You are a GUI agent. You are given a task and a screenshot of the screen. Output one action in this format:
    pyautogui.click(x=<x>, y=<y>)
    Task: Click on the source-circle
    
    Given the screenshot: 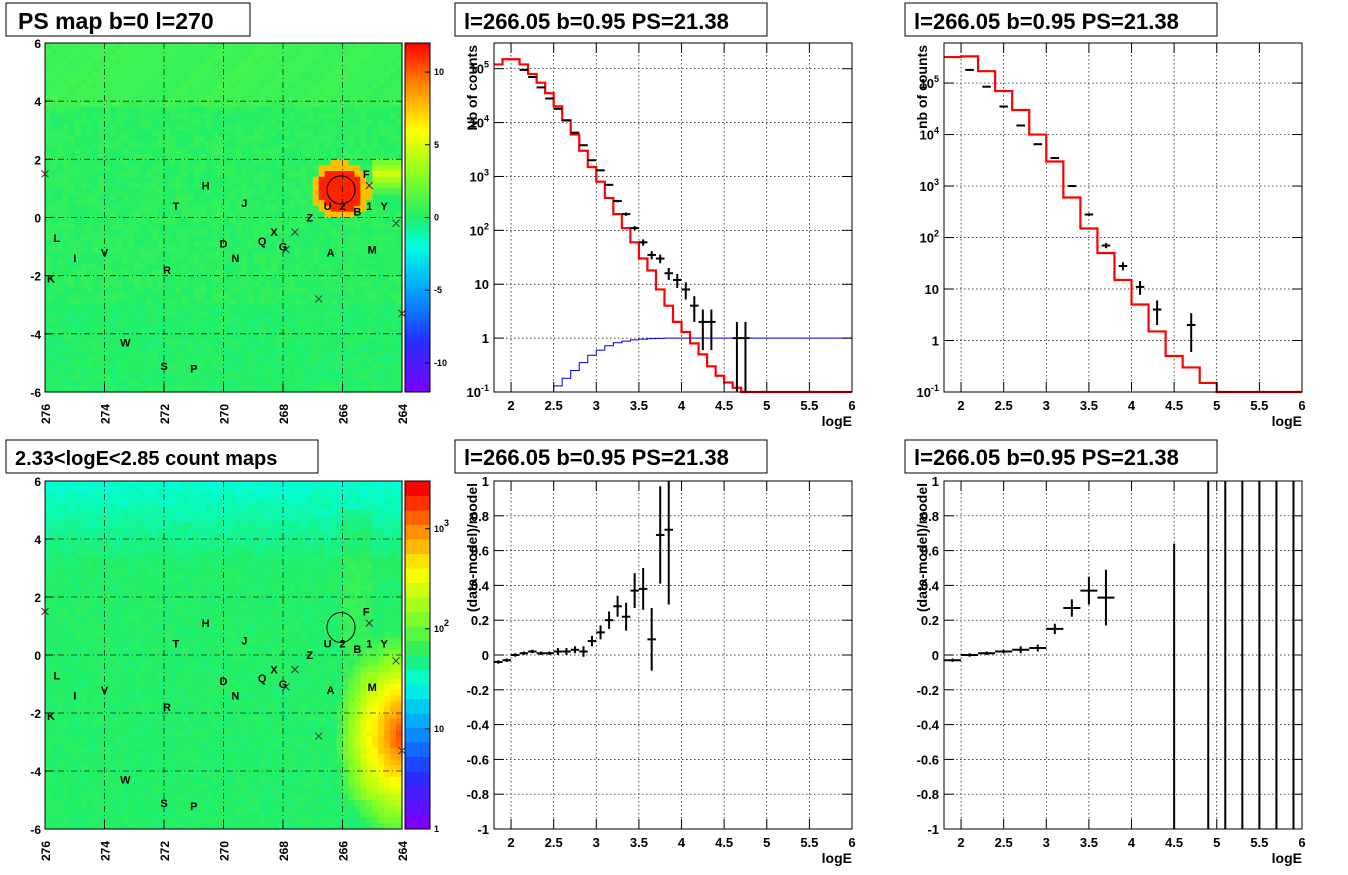 What is the action you would take?
    pyautogui.click(x=341, y=627)
    